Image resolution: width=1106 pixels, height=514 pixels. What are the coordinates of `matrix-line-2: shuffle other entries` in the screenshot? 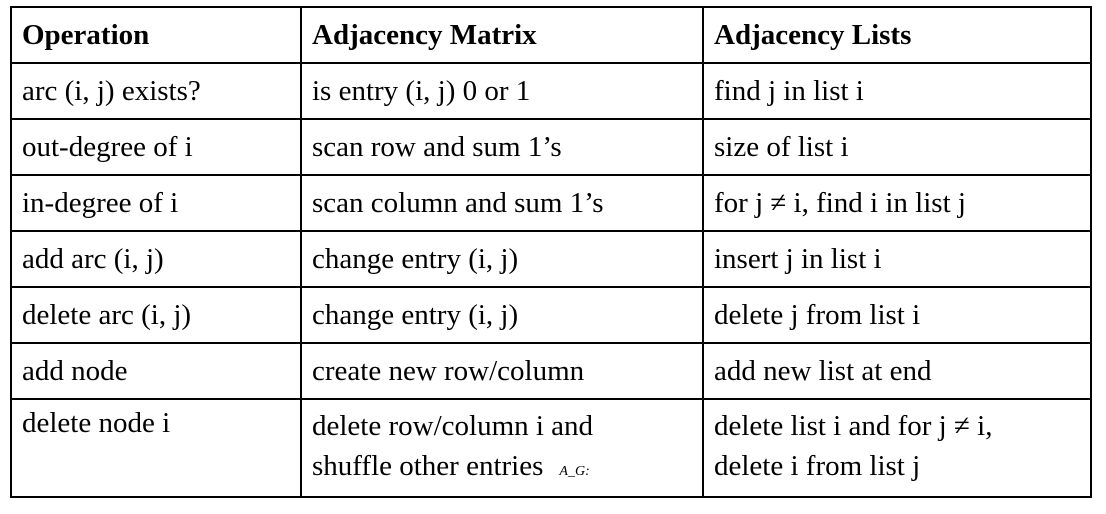 It's located at (428, 466).